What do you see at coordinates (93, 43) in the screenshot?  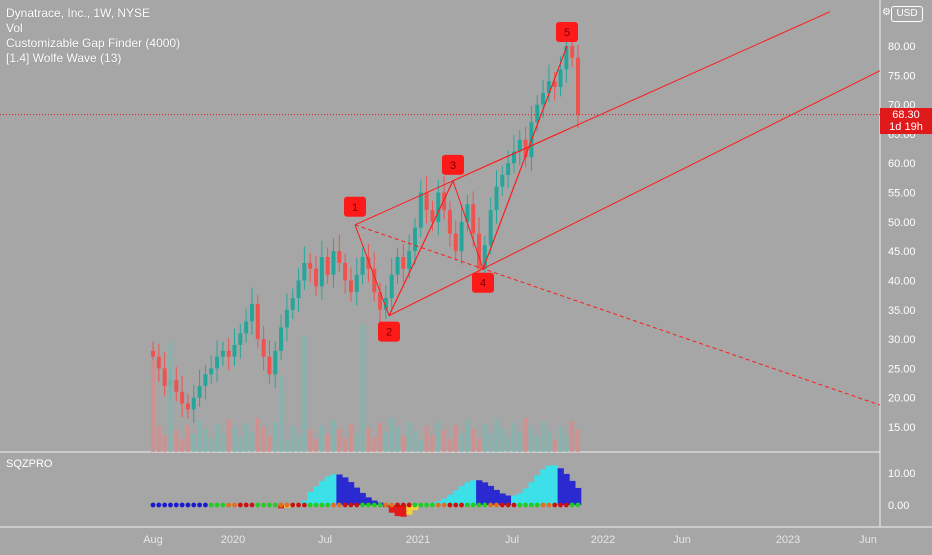 I see `indicator-gap-finder: Customizable Gap Finder (4000)` at bounding box center [93, 43].